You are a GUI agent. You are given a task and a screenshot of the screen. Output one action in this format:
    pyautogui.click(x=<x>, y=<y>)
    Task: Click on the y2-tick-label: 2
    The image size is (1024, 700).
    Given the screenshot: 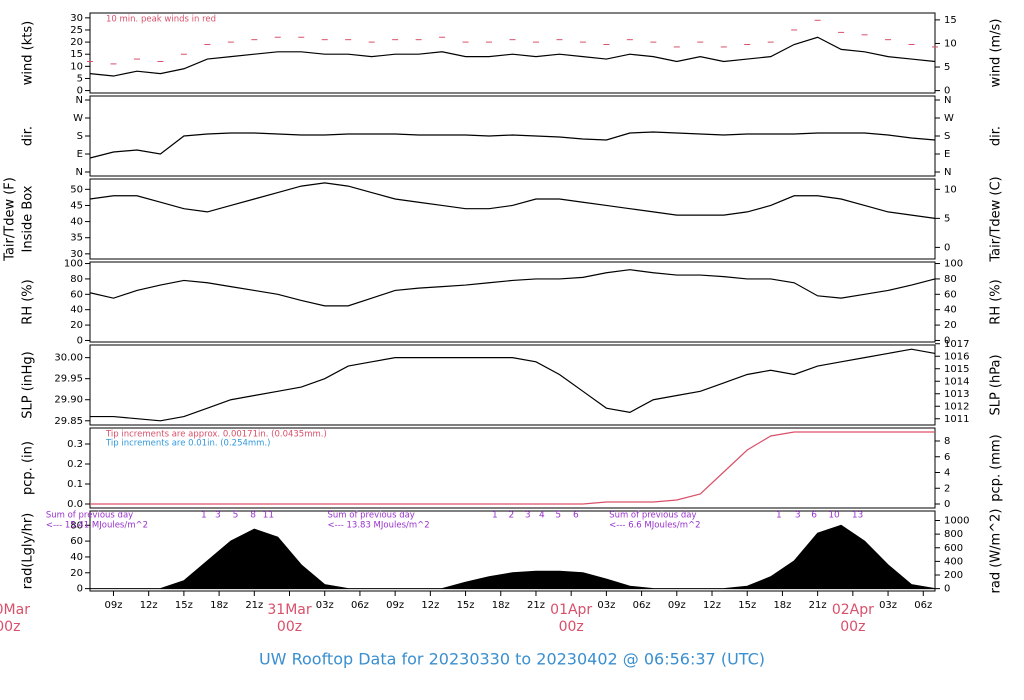 What is the action you would take?
    pyautogui.click(x=947, y=488)
    